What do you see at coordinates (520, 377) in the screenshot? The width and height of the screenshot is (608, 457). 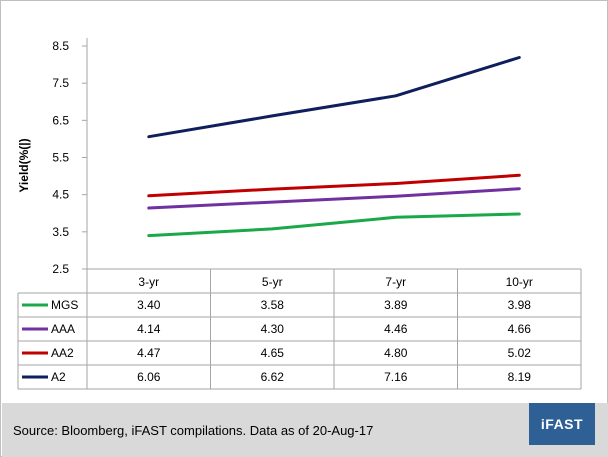 I see `data-label: 8.19` at bounding box center [520, 377].